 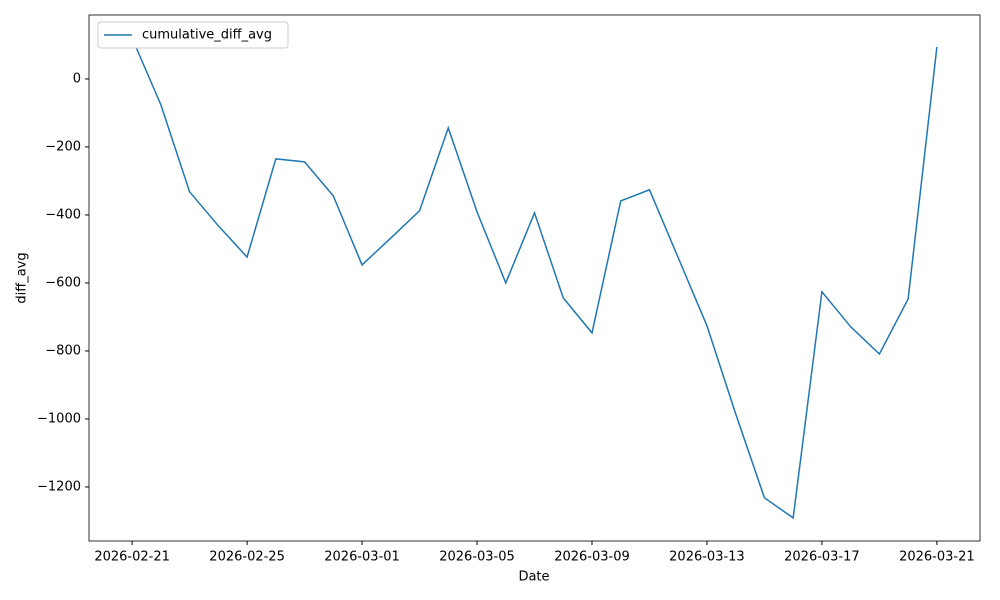 What do you see at coordinates (22, 277) in the screenshot?
I see `y-axis-label: diff_avg` at bounding box center [22, 277].